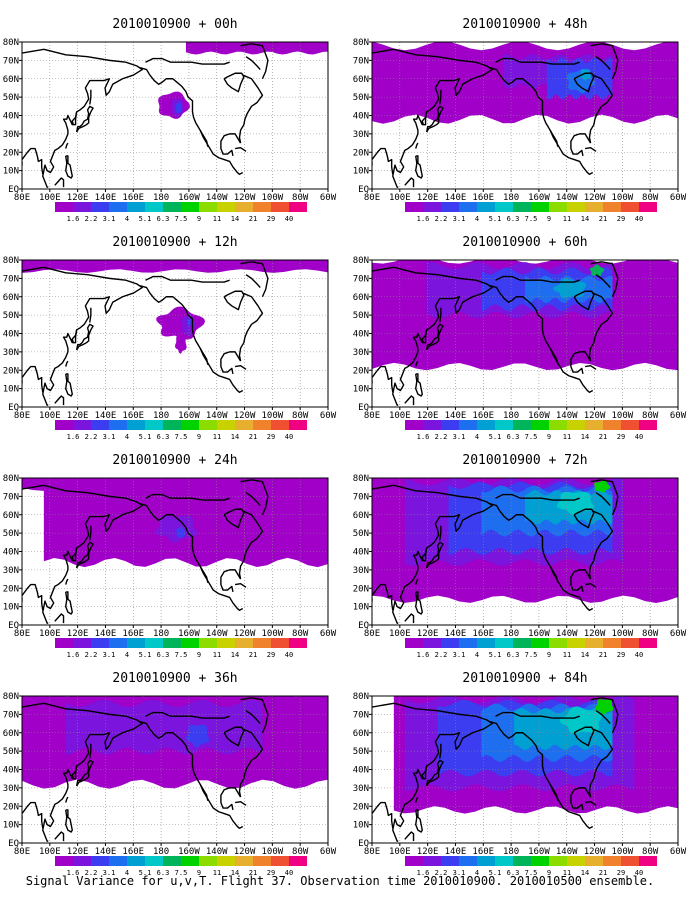  Describe the element at coordinates (11, 371) in the screenshot. I see `y-tick-label: 20N` at that location.